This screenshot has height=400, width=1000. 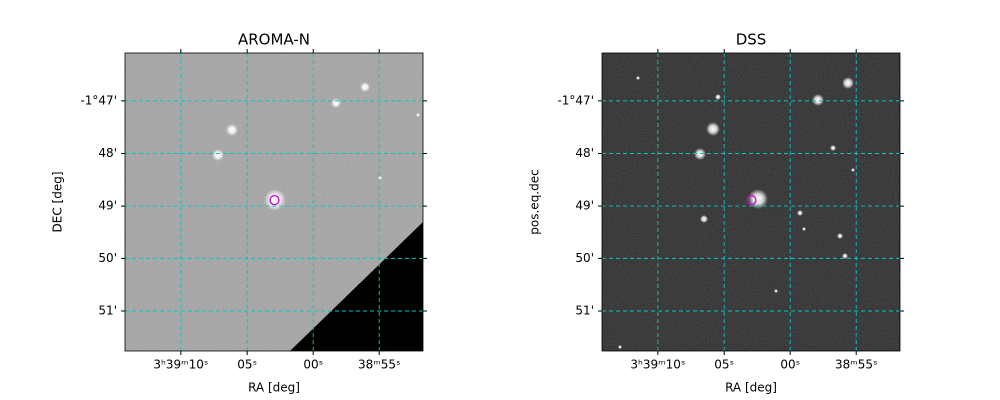 I want to click on chart-title: AROMA-N, so click(x=274, y=40).